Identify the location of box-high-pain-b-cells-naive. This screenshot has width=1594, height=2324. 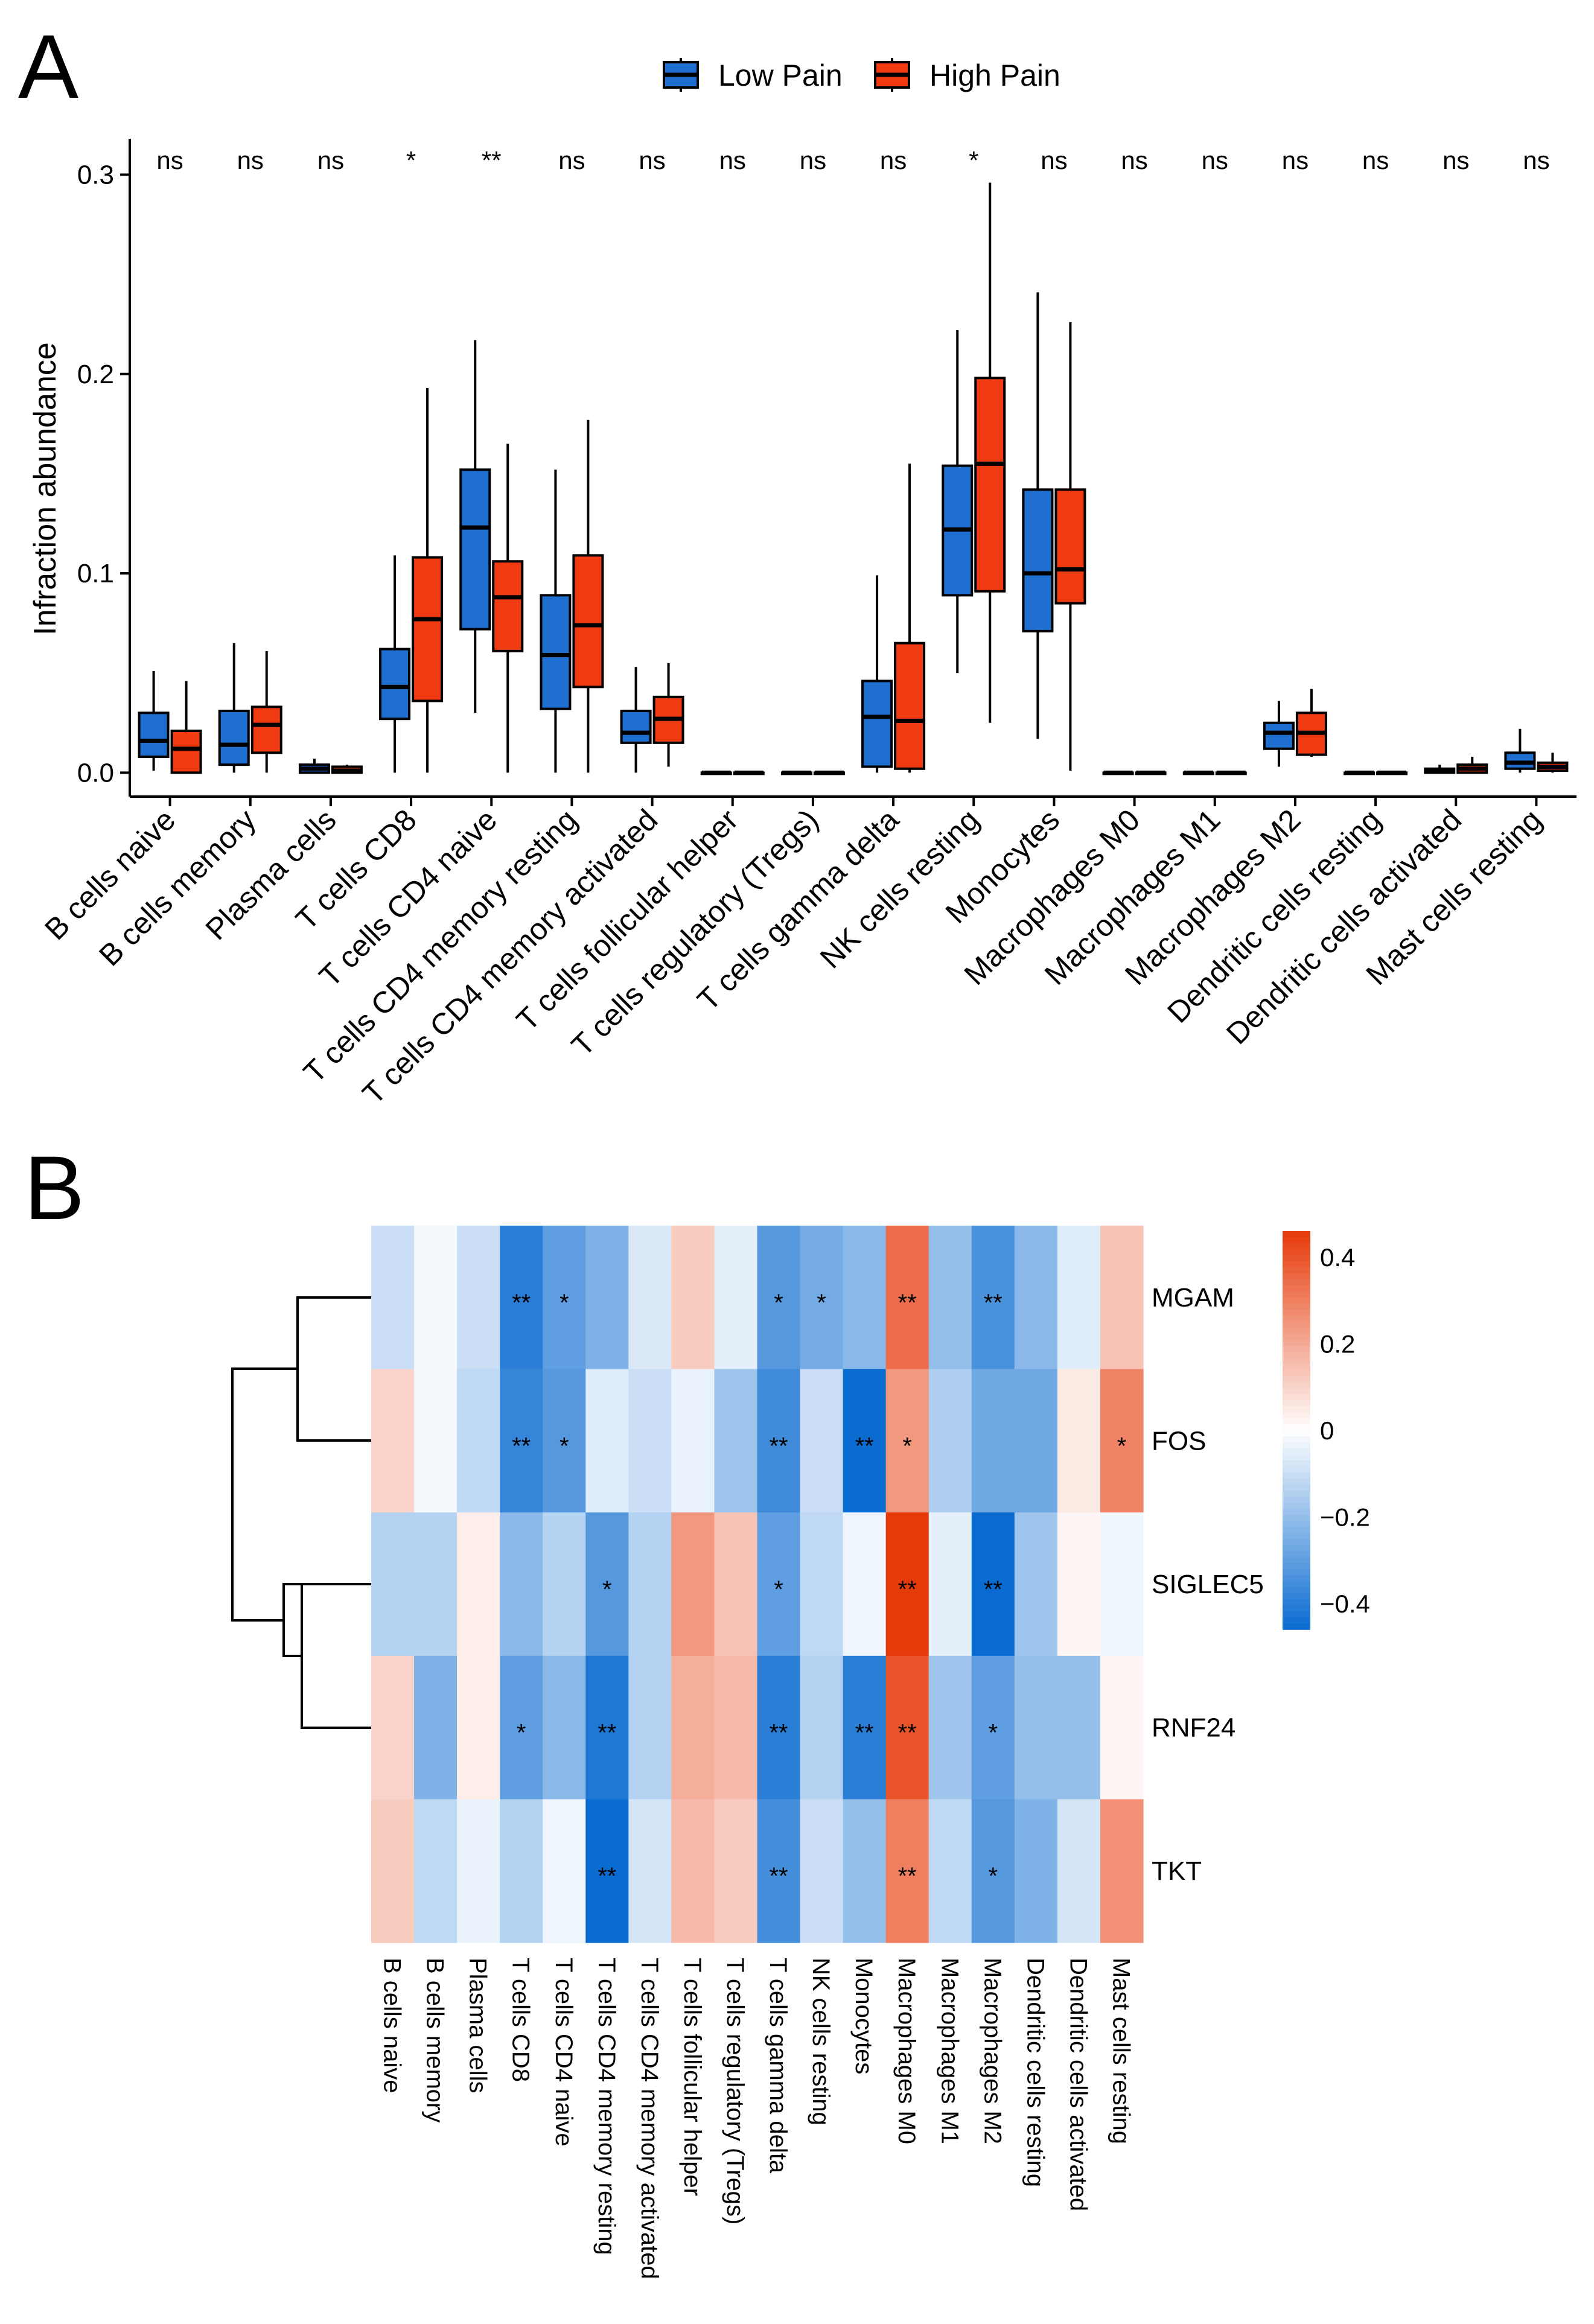
(186, 728).